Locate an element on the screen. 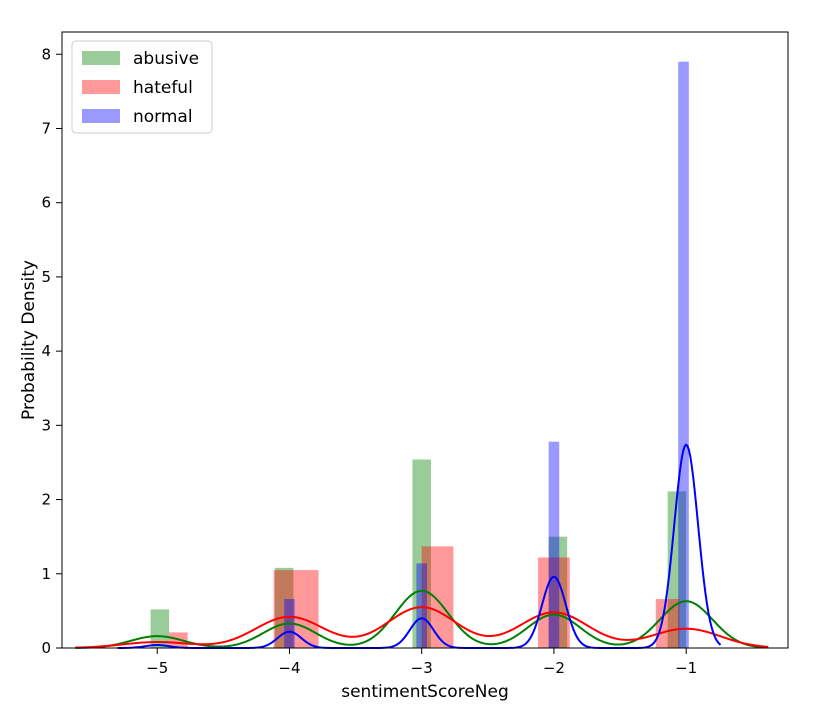 Image resolution: width=830 pixels, height=720 pixels. x-tick-label: −4 is located at coordinates (289, 668).